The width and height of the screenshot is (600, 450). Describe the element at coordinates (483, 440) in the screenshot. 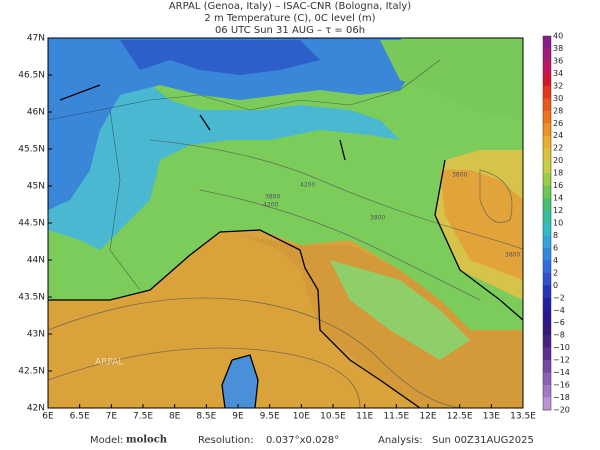

I see `footer-value: Sun 00Z31AUG2025` at that location.